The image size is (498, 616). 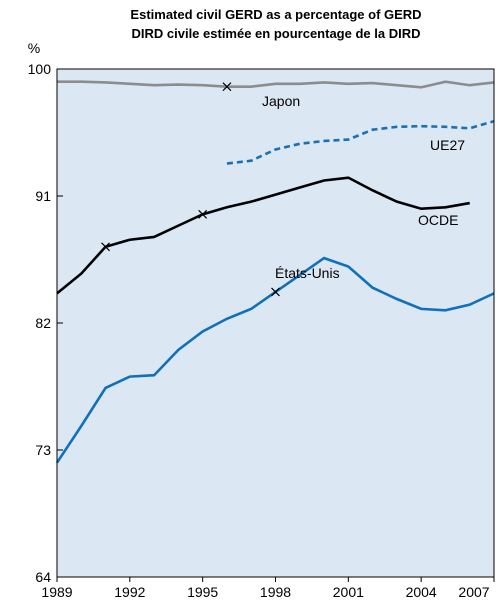 What do you see at coordinates (43, 450) in the screenshot?
I see `y-tick-label: 73` at bounding box center [43, 450].